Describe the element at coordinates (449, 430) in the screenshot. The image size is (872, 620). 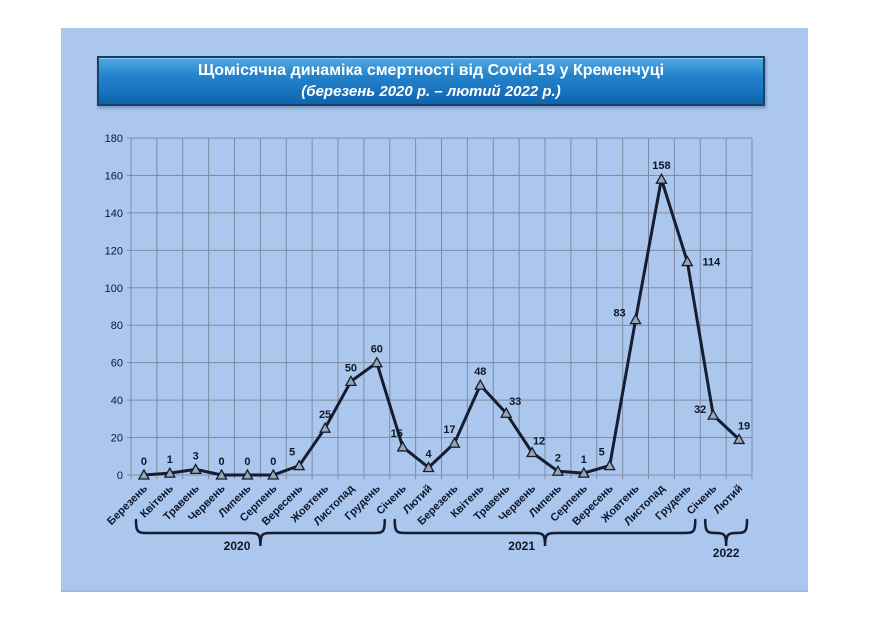
I see `data-point-label: 17` at that location.